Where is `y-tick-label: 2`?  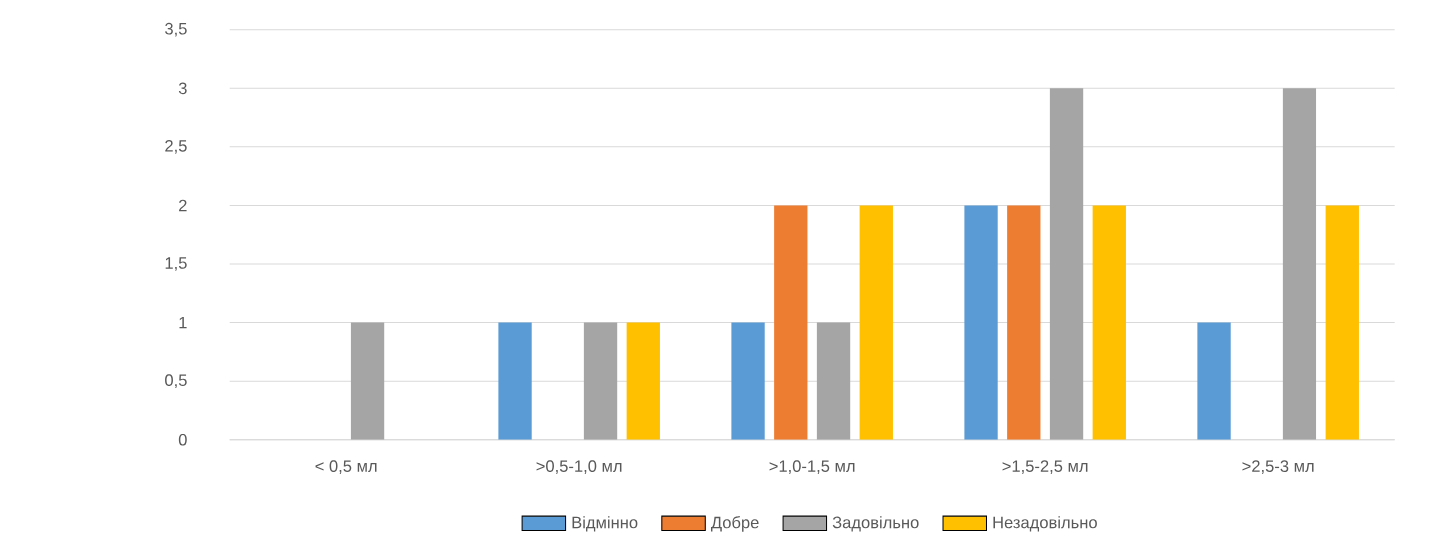
y-tick-label: 2 is located at coordinates (183, 205).